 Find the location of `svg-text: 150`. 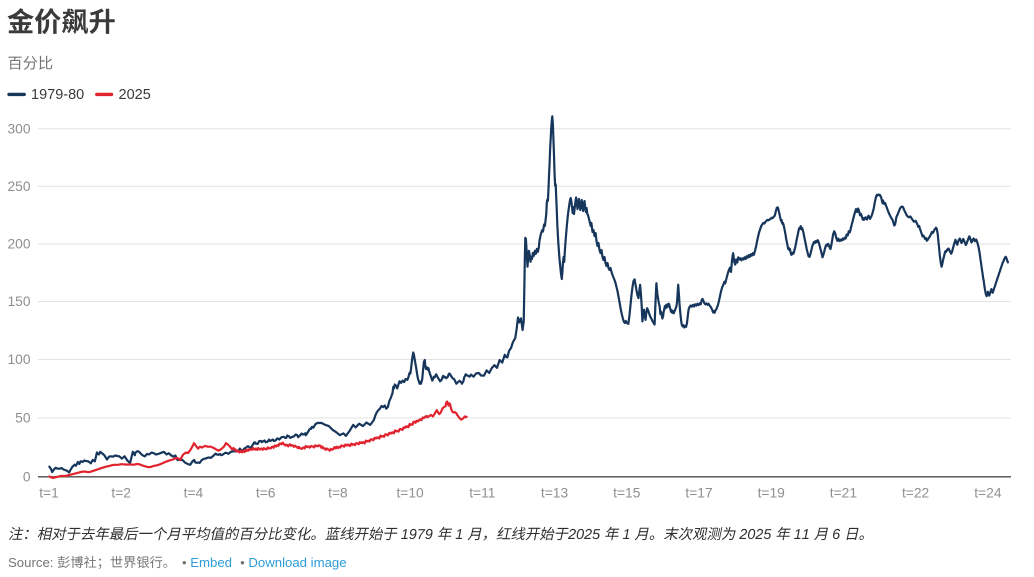

svg-text: 150 is located at coordinates (18, 301).